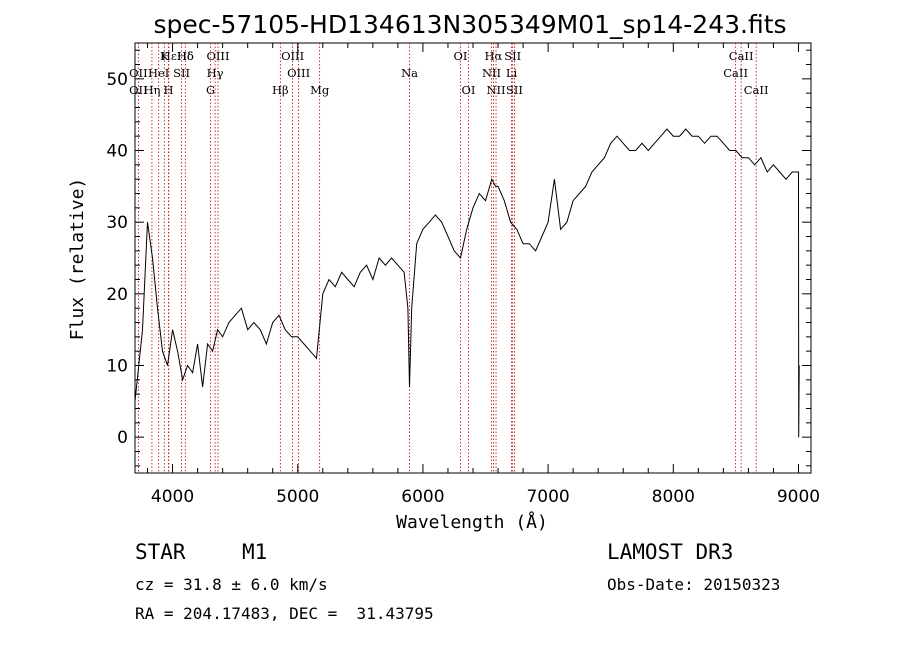 This screenshot has height=649, width=900. What do you see at coordinates (422, 497) in the screenshot?
I see `x-tick-label-6000: 6000` at bounding box center [422, 497].